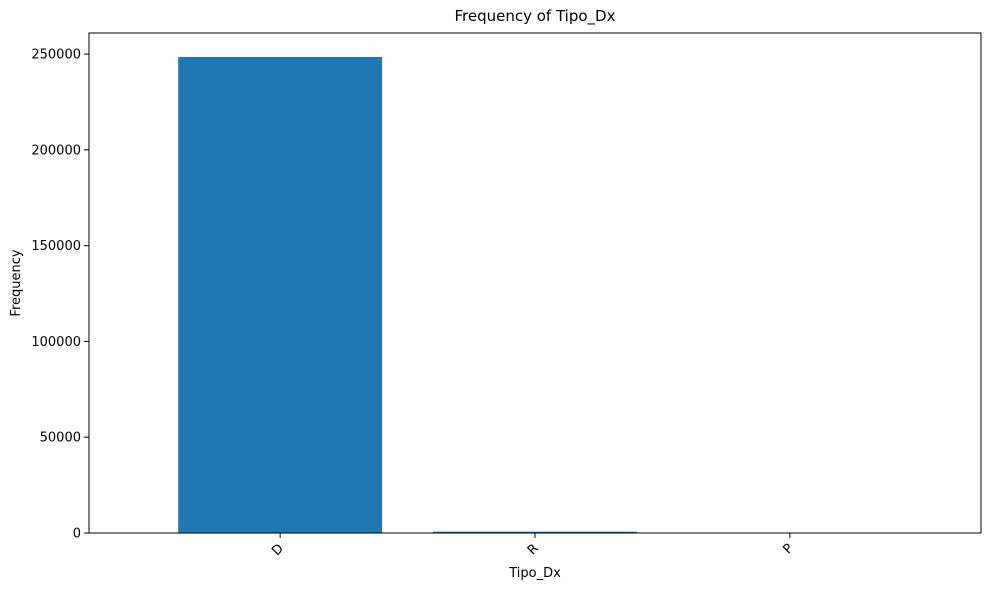 This screenshot has height=590, width=989. I want to click on y-axis-label: Frequency, so click(16, 282).